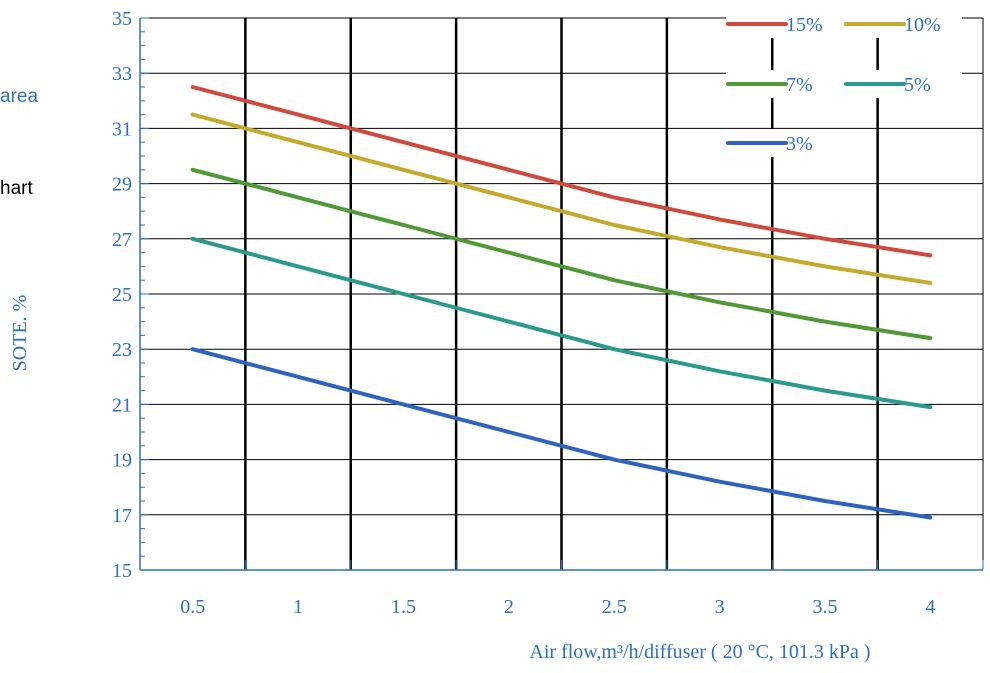  I want to click on cropped-label-mid: hart, so click(16, 188).